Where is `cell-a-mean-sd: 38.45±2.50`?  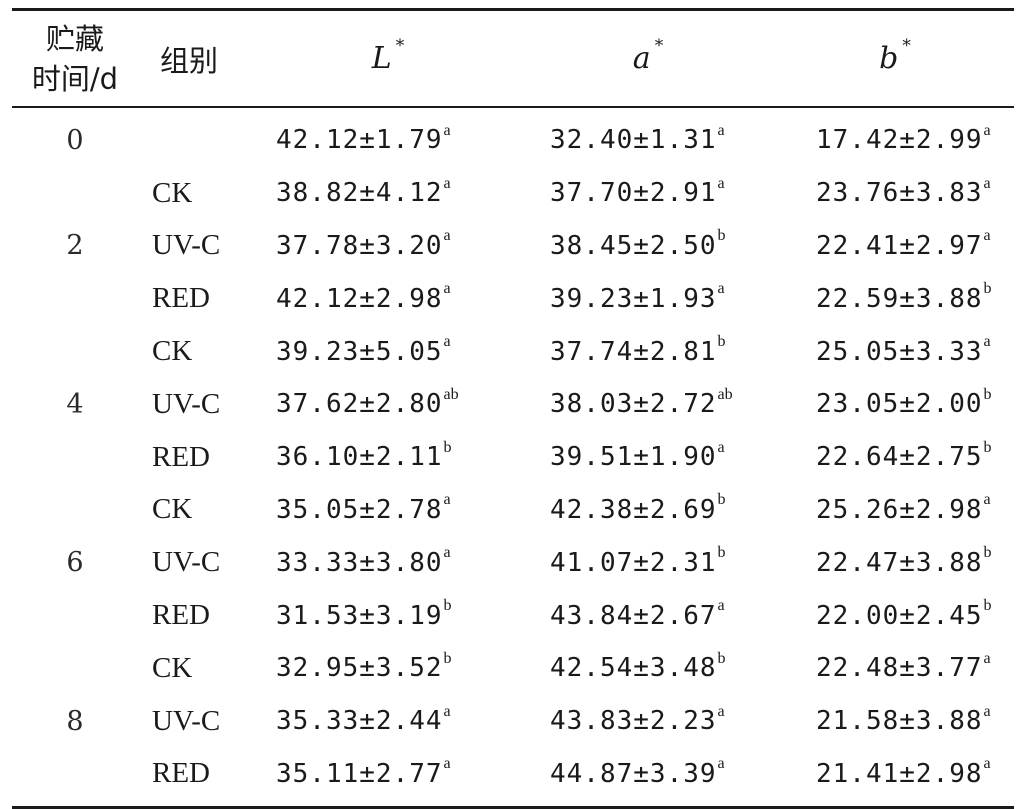
cell-a-mean-sd: 38.45±2.50 is located at coordinates (633, 245).